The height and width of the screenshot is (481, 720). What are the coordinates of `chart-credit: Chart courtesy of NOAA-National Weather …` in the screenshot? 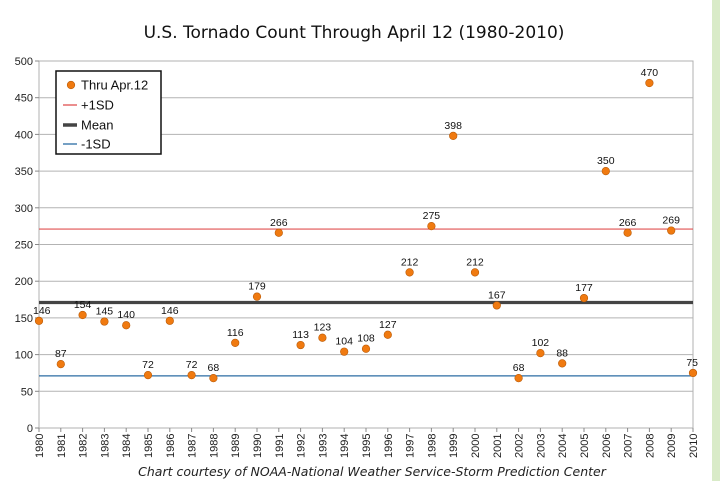 It's located at (372, 471).